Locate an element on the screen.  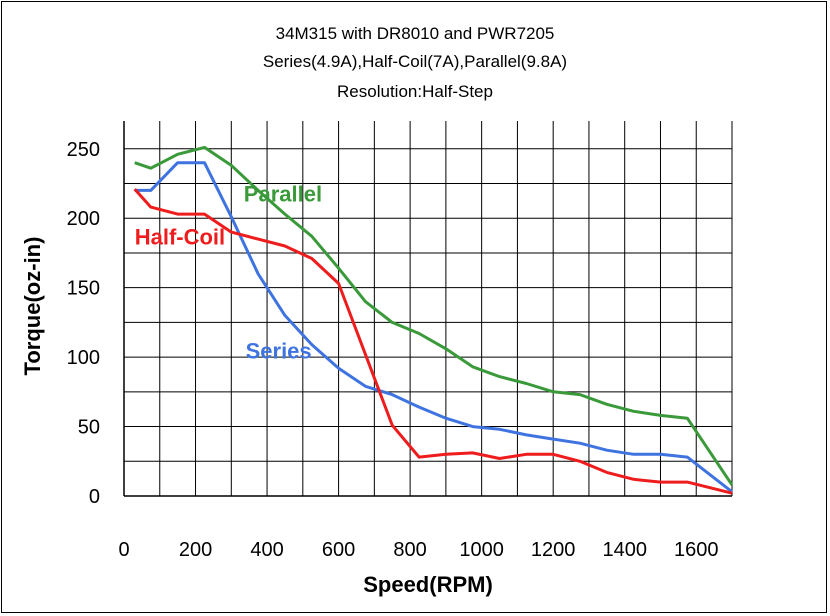
x-tick-label: 600 is located at coordinates (338, 550).